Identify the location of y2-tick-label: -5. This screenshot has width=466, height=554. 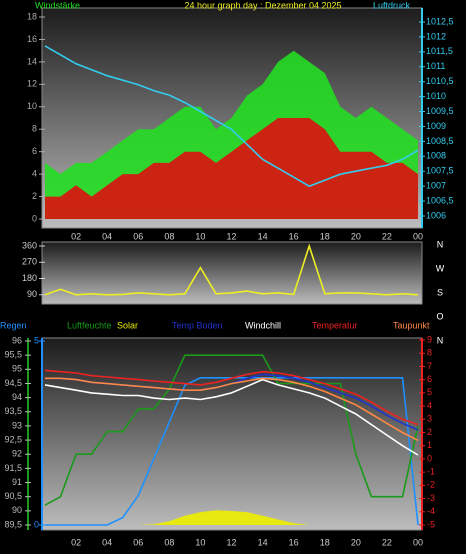
(431, 524).